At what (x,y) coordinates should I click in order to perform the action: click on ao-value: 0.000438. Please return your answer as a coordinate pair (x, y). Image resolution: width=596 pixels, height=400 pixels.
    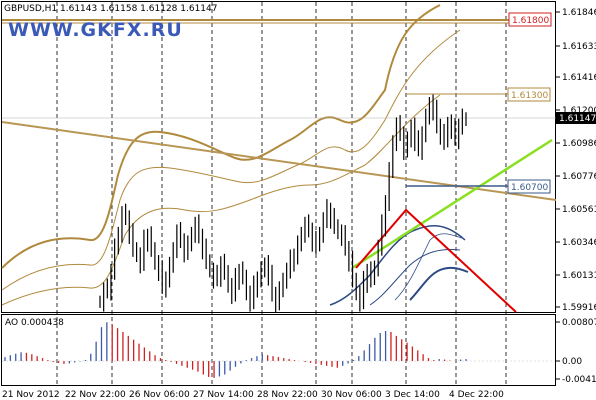
    Looking at the image, I should click on (42, 323).